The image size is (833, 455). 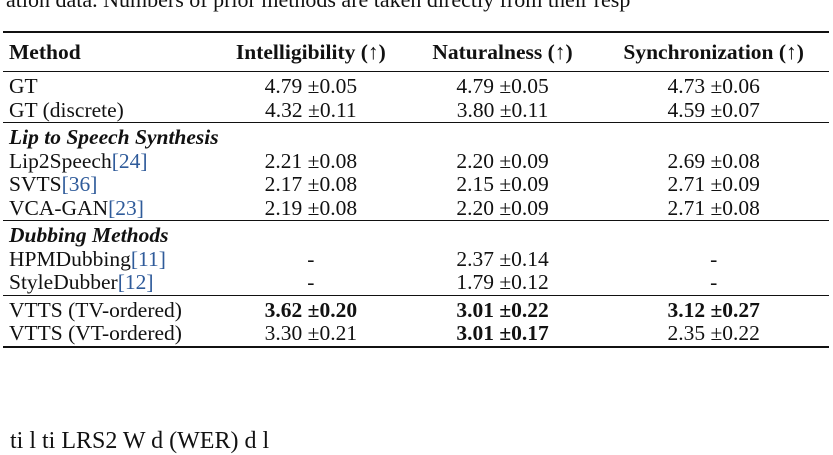 What do you see at coordinates (416, 234) in the screenshot?
I see `section-row-dubbing: Dubbing Methods` at bounding box center [416, 234].